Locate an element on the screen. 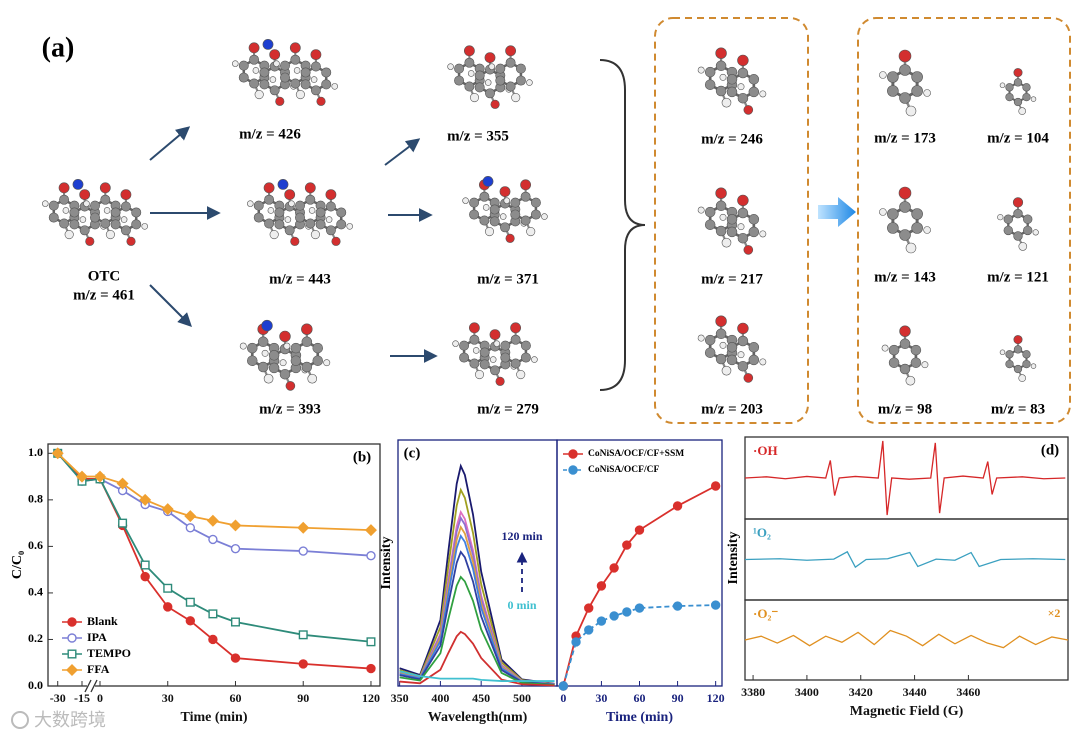 This screenshot has height=738, width=1080. axis-break is located at coordinates (88, 686).